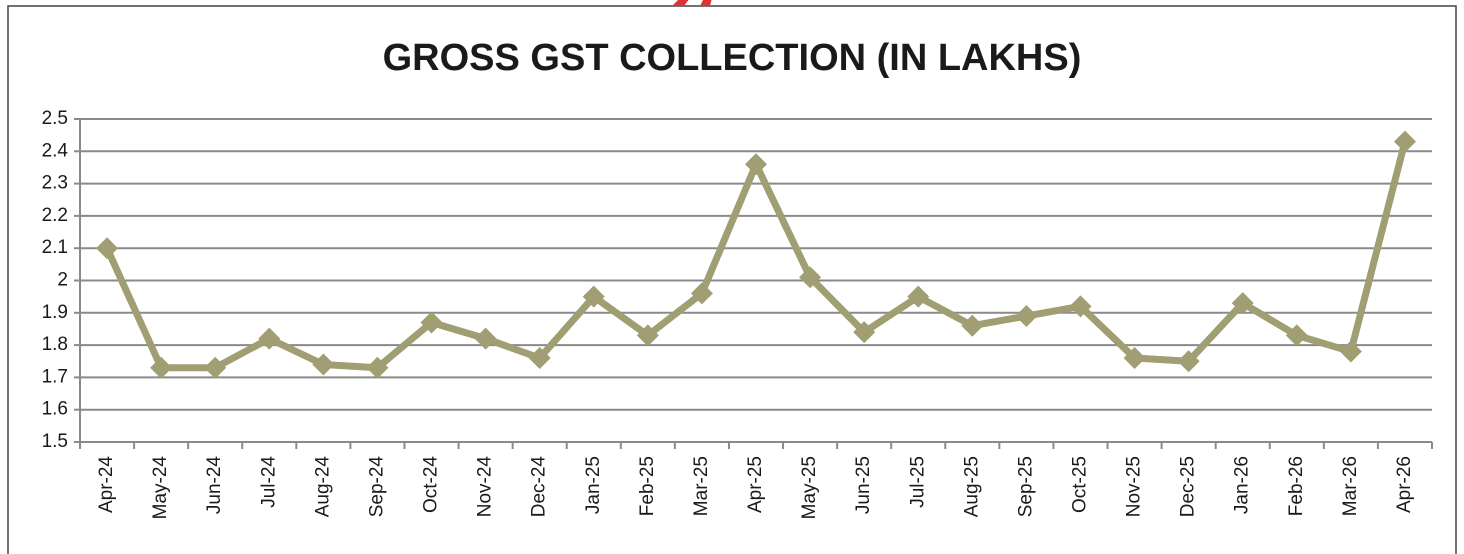 The height and width of the screenshot is (554, 1464). I want to click on x-tick-label: Dec-25, so click(1188, 486).